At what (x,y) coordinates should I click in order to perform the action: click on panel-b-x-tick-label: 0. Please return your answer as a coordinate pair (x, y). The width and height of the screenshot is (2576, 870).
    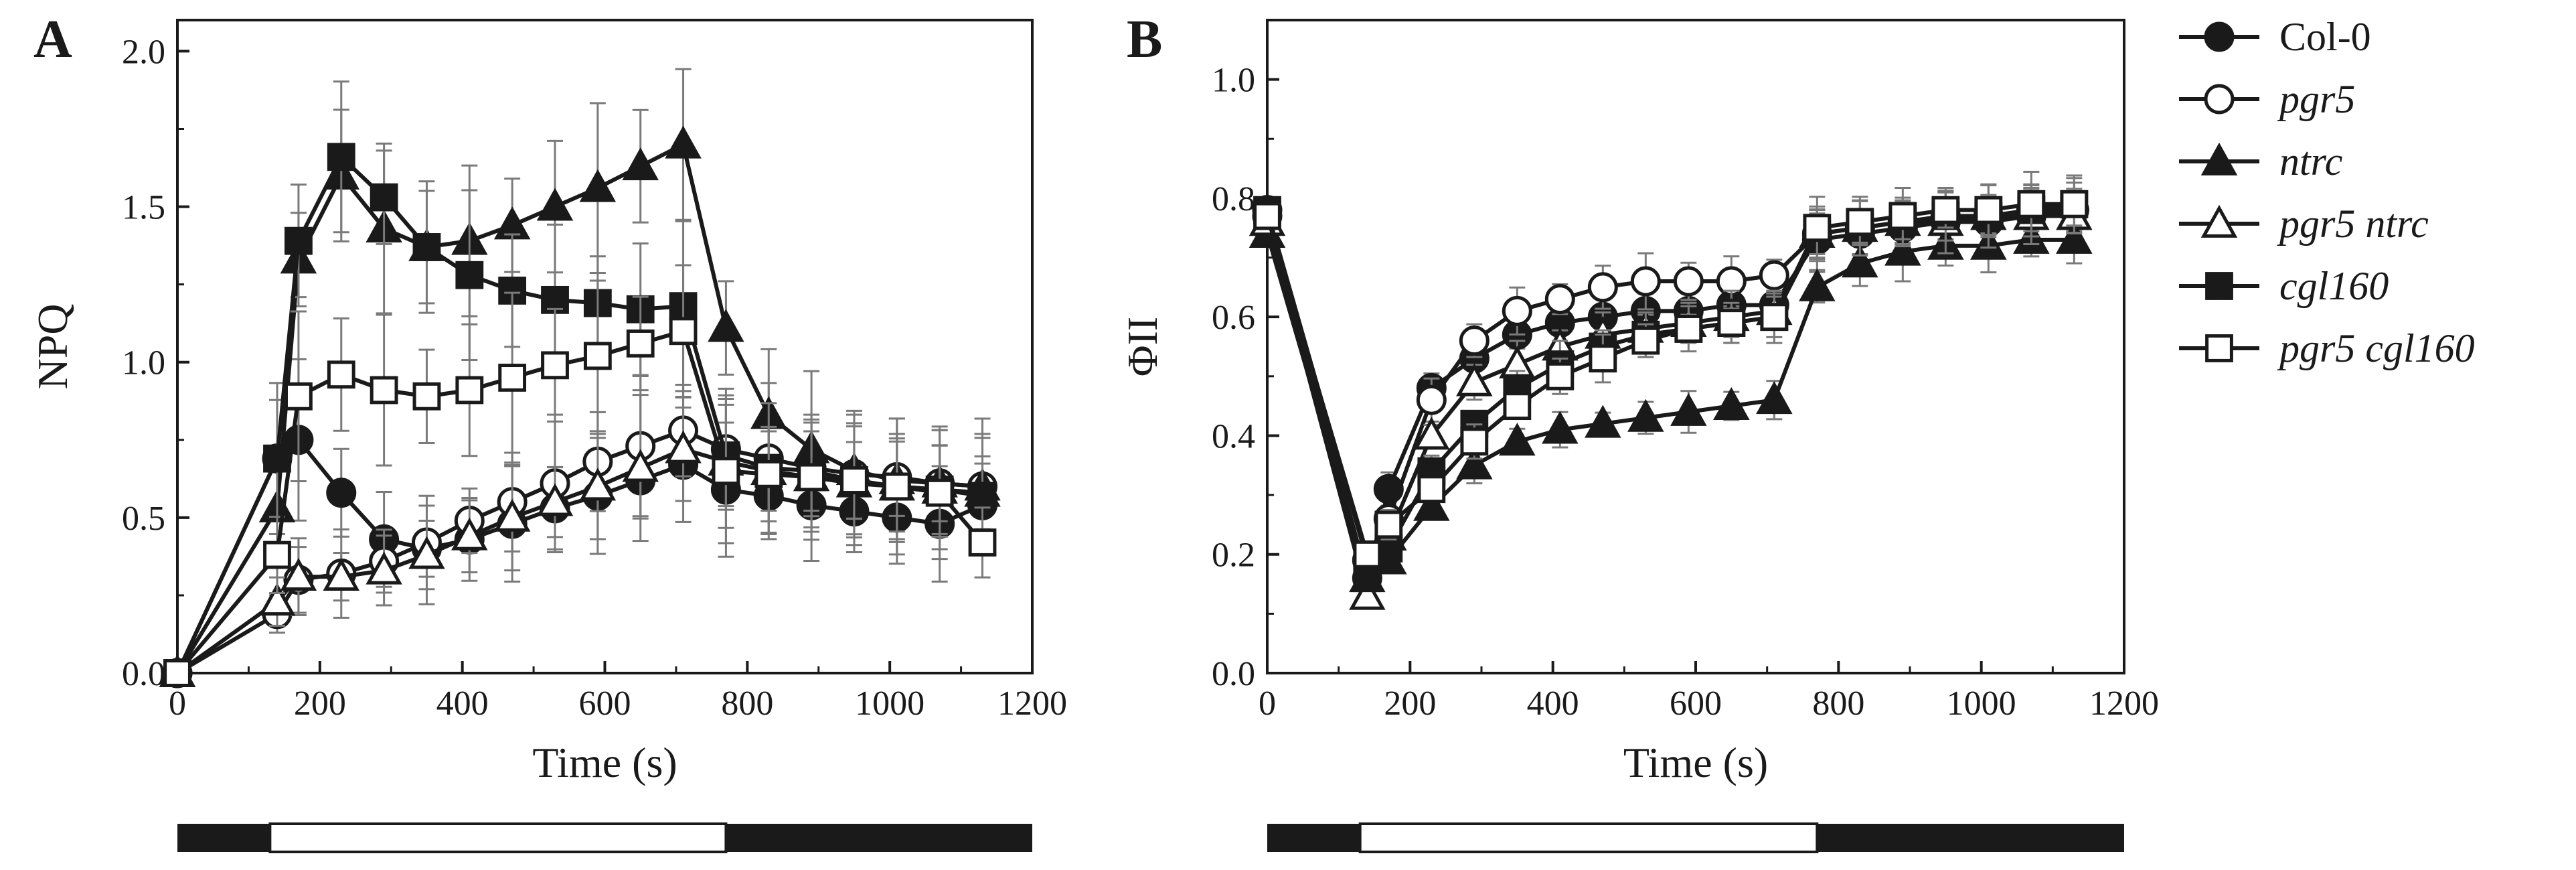
    Looking at the image, I should click on (1268, 703).